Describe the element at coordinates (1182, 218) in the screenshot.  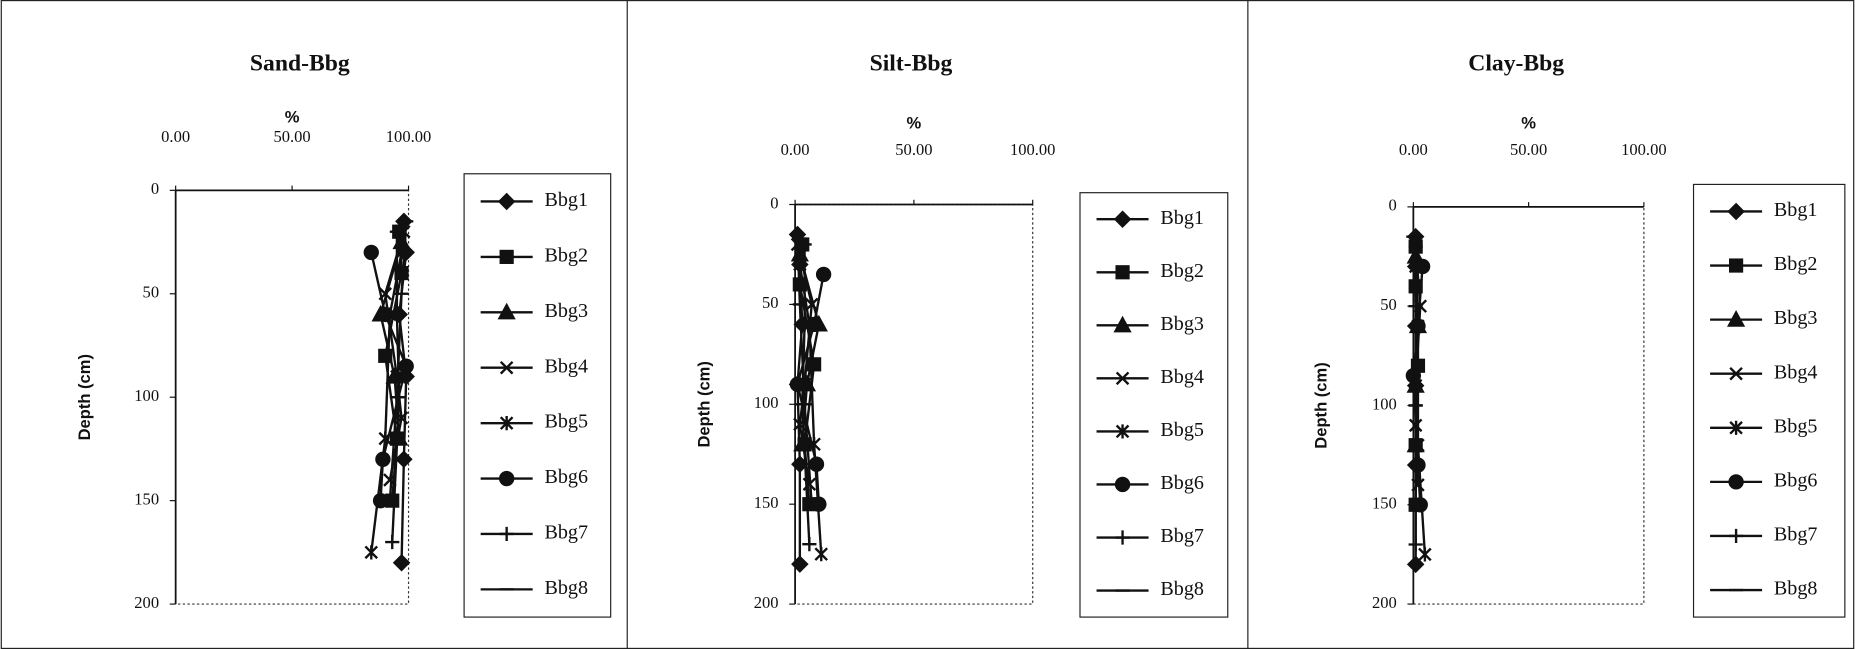
I see `legend-label: Bbg1` at that location.